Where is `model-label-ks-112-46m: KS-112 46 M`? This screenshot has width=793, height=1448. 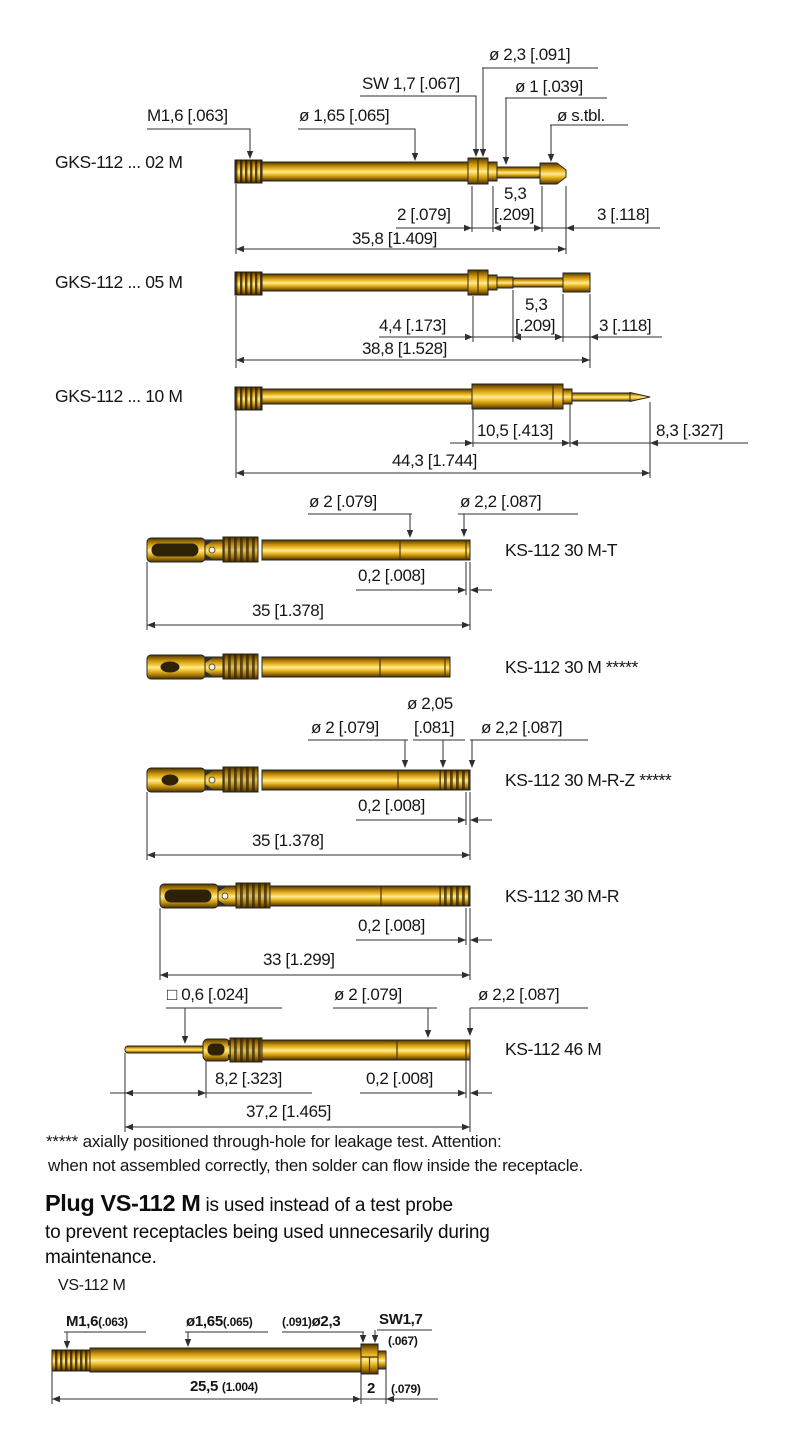 model-label-ks-112-46m: KS-112 46 M is located at coordinates (553, 1049).